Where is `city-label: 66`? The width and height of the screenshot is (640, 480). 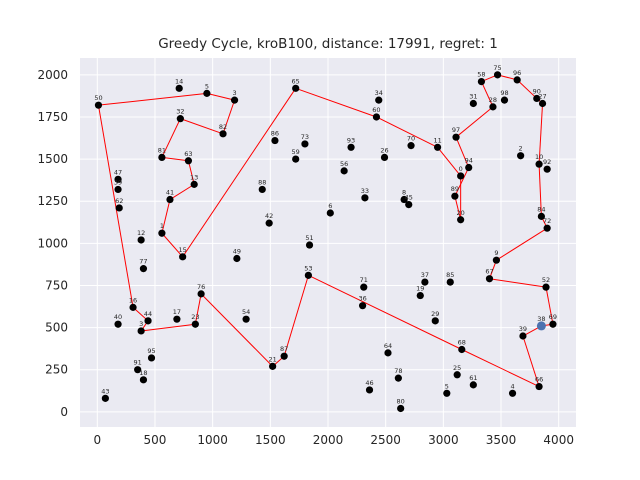 city-label: 66 is located at coordinates (539, 380).